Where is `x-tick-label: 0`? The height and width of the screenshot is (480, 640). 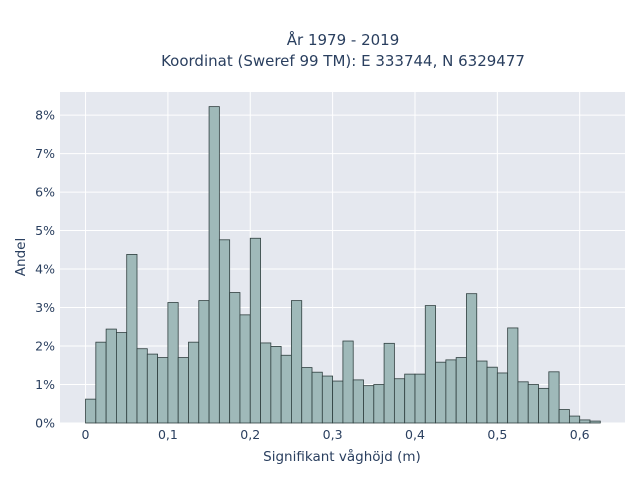 x-tick-label: 0 is located at coordinates (86, 434).